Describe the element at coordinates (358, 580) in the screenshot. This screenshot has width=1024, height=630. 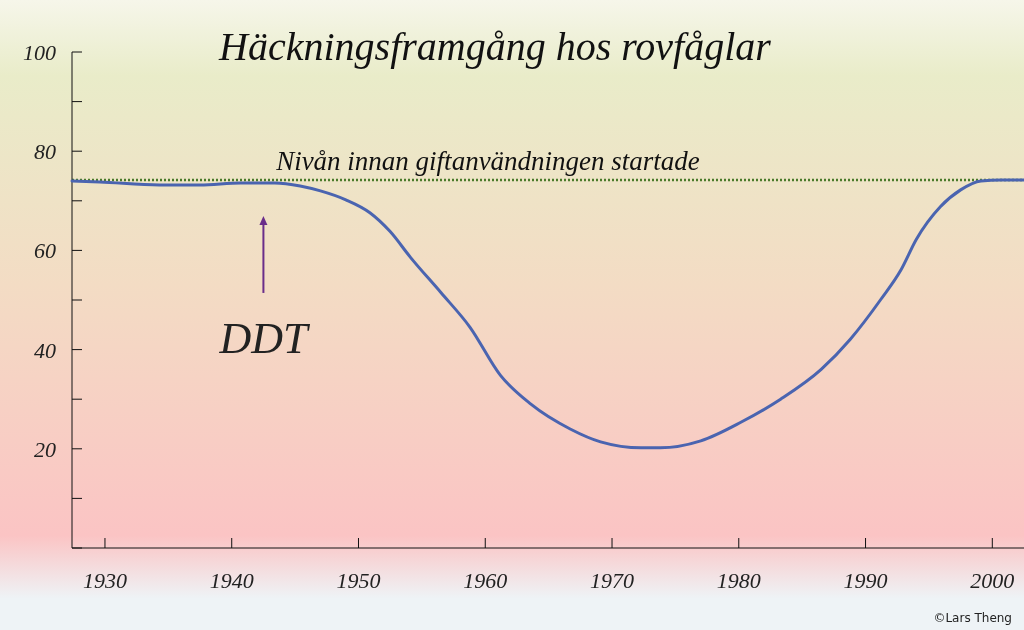
I see `x-tick-label: 1950` at that location.